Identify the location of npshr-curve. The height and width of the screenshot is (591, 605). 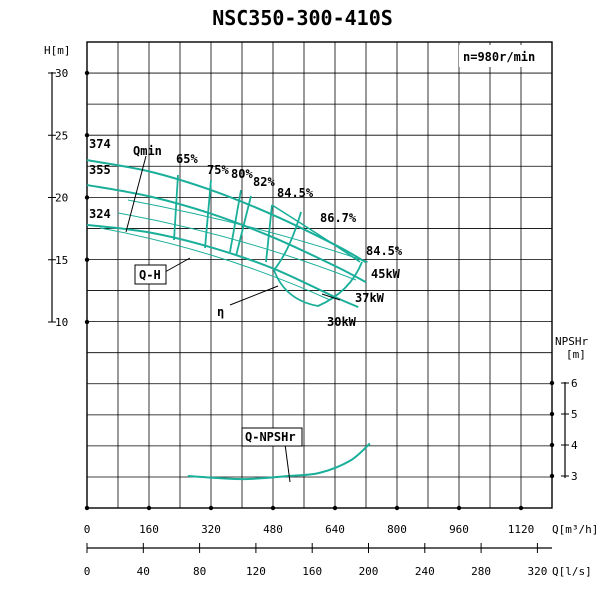
(279, 461).